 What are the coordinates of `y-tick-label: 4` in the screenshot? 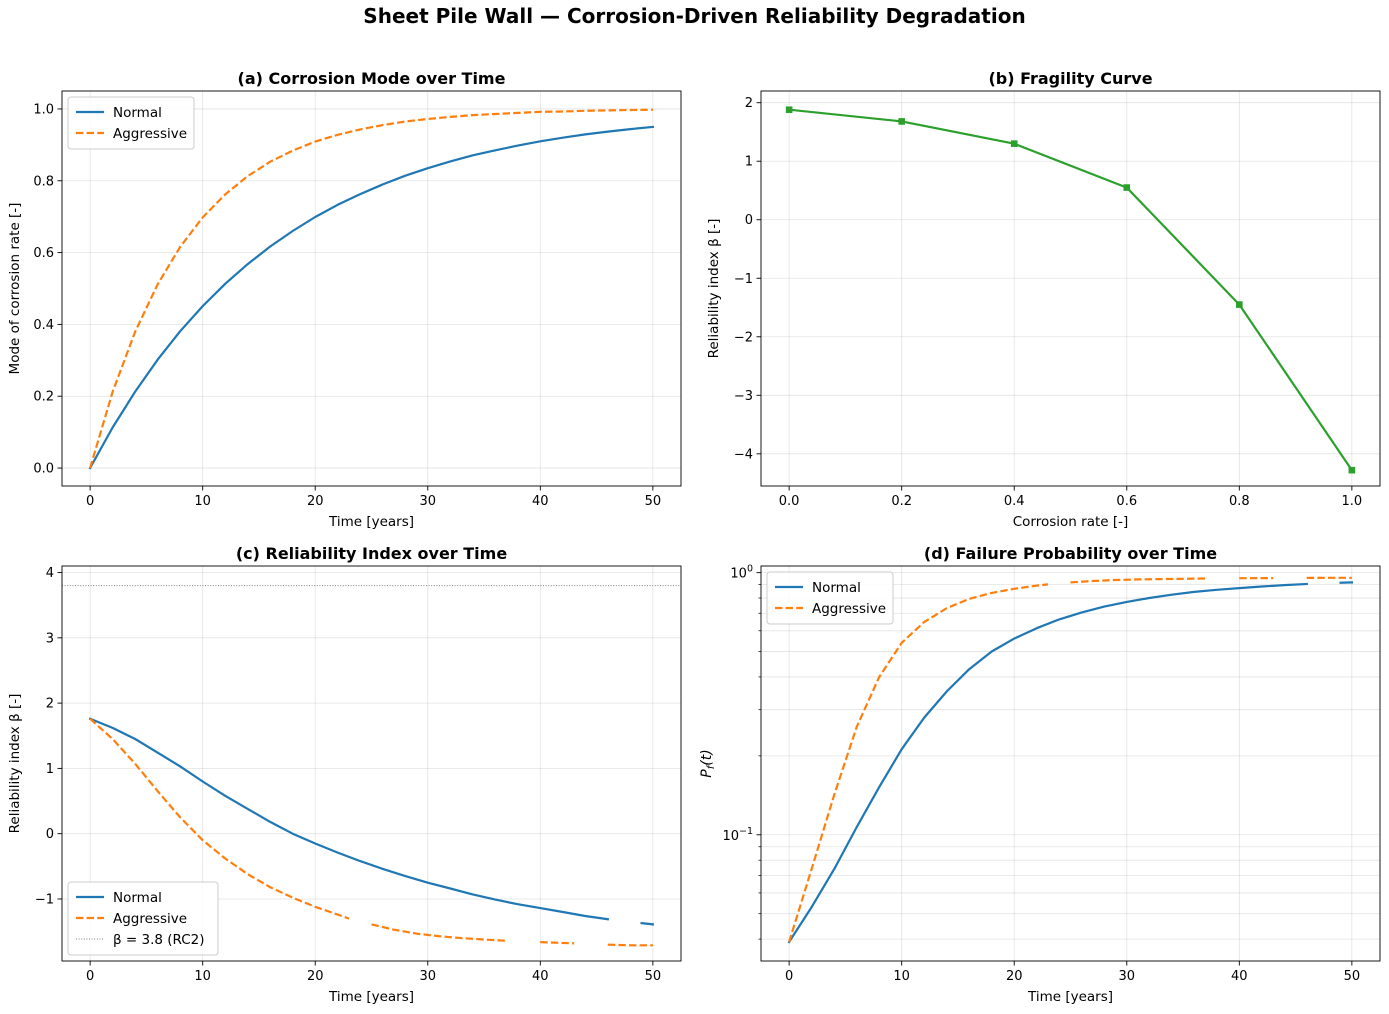 It's located at (50, 573).